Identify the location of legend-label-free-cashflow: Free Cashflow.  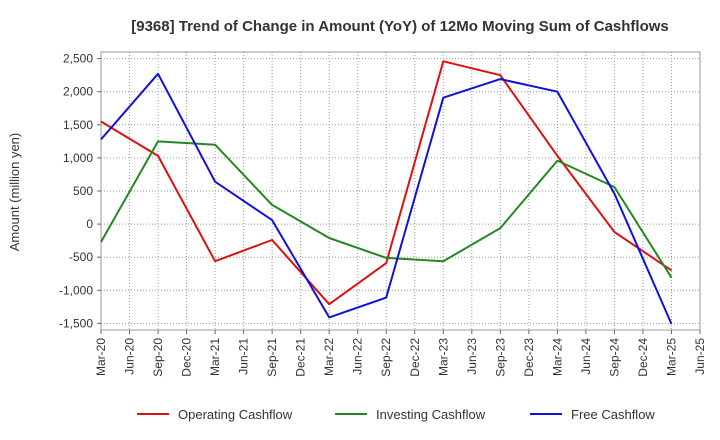
(613, 414).